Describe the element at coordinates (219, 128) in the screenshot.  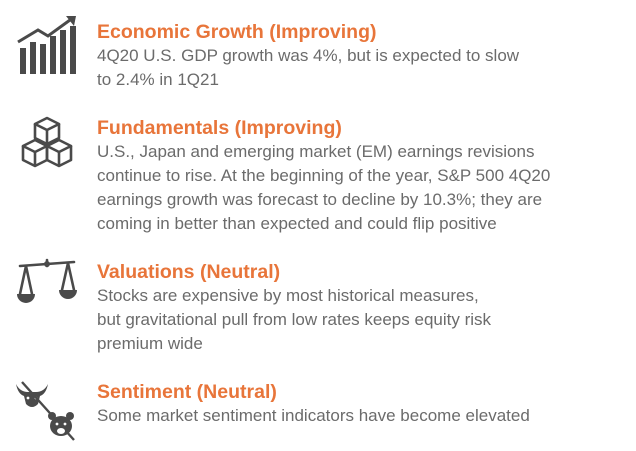
I see `section-heading: Fundamentals (Improving)` at that location.